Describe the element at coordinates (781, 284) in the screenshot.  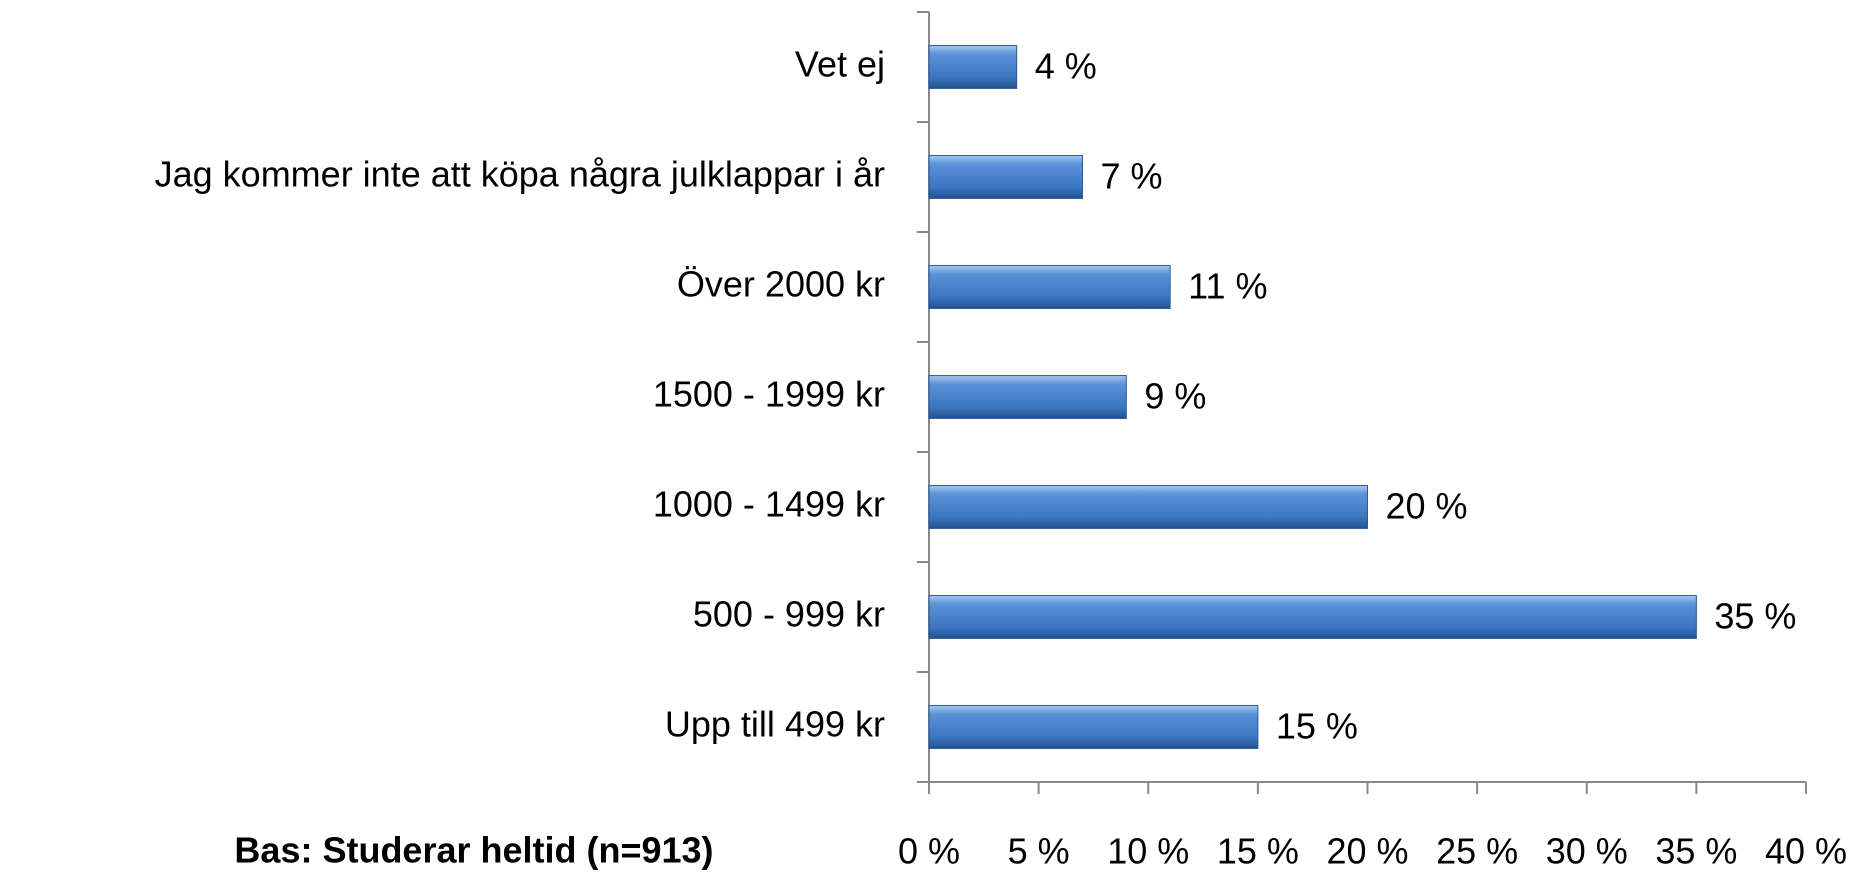
I see `y-tick-label: Över 2000 kr` at that location.